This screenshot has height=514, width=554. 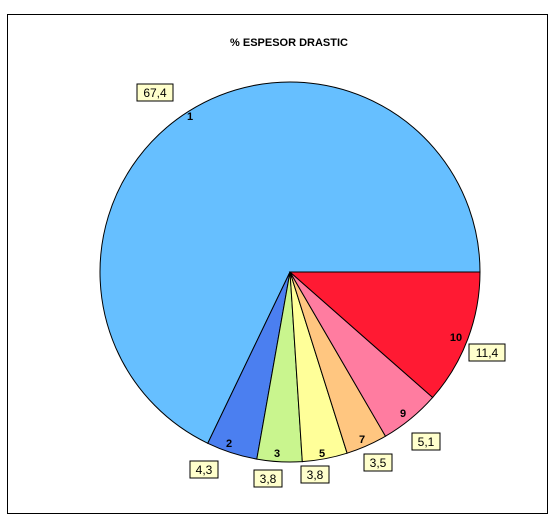 What do you see at coordinates (204, 470) in the screenshot?
I see `slice-value-label: 4,3` at bounding box center [204, 470].